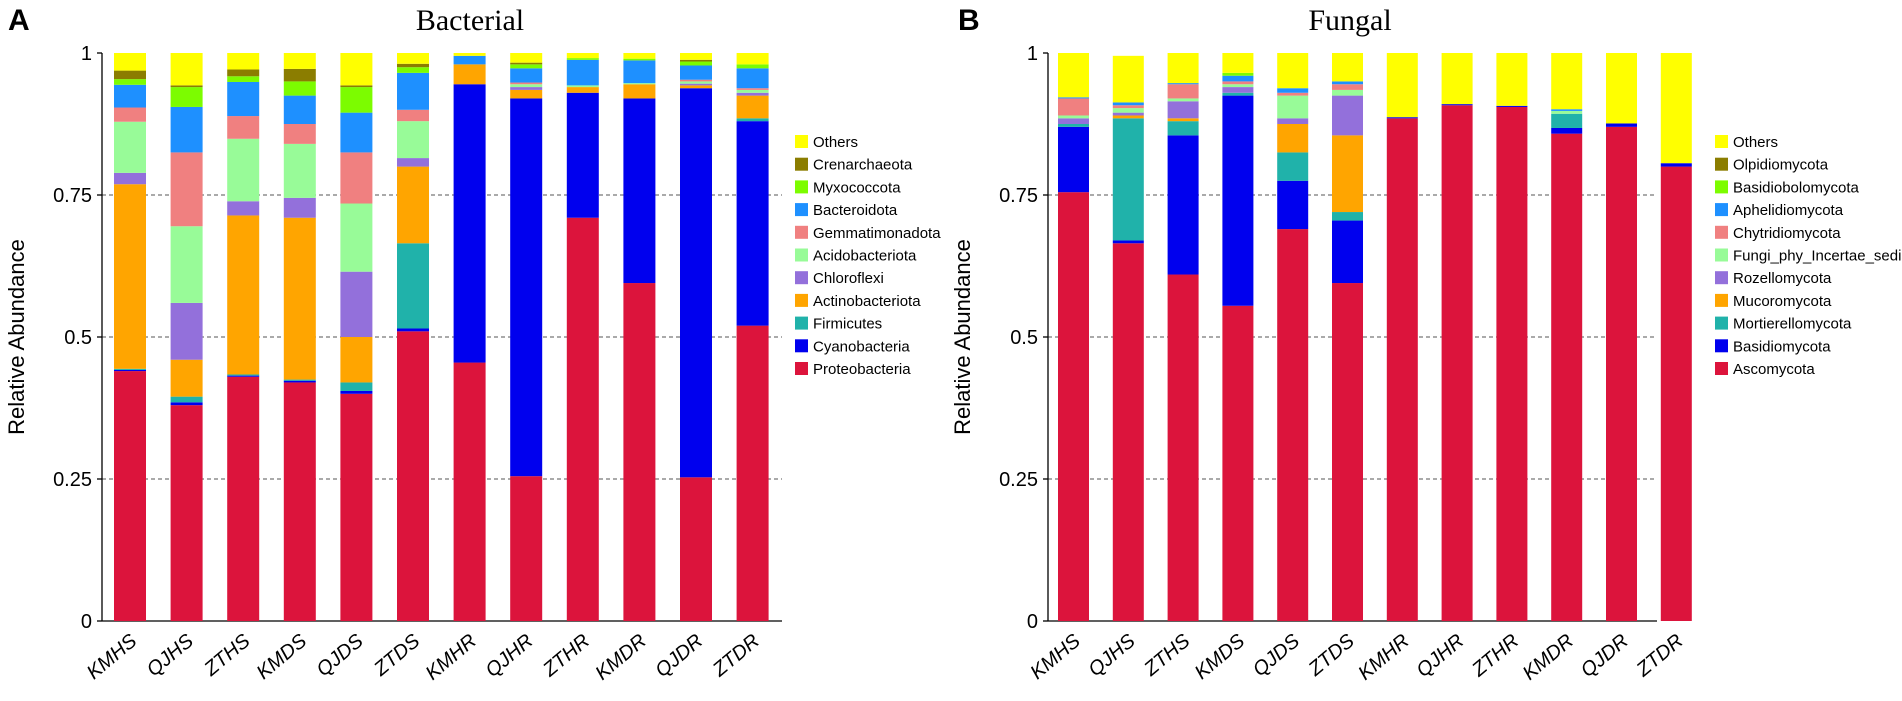 The height and width of the screenshot is (701, 1902). Describe the element at coordinates (1277, 656) in the screenshot. I see `panel-b-xtick-label: QJDS` at that location.